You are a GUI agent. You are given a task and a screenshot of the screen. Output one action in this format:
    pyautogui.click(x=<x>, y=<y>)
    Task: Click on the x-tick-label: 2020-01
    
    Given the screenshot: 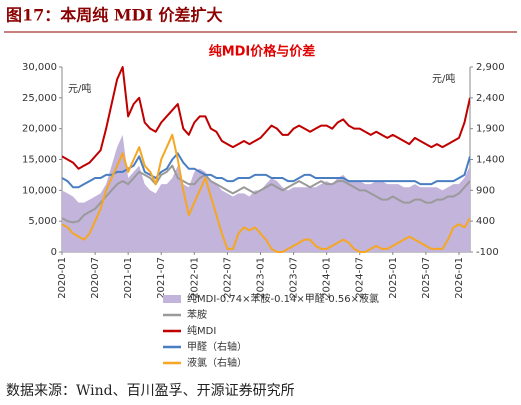 What is the action you would take?
    pyautogui.click(x=62, y=278)
    